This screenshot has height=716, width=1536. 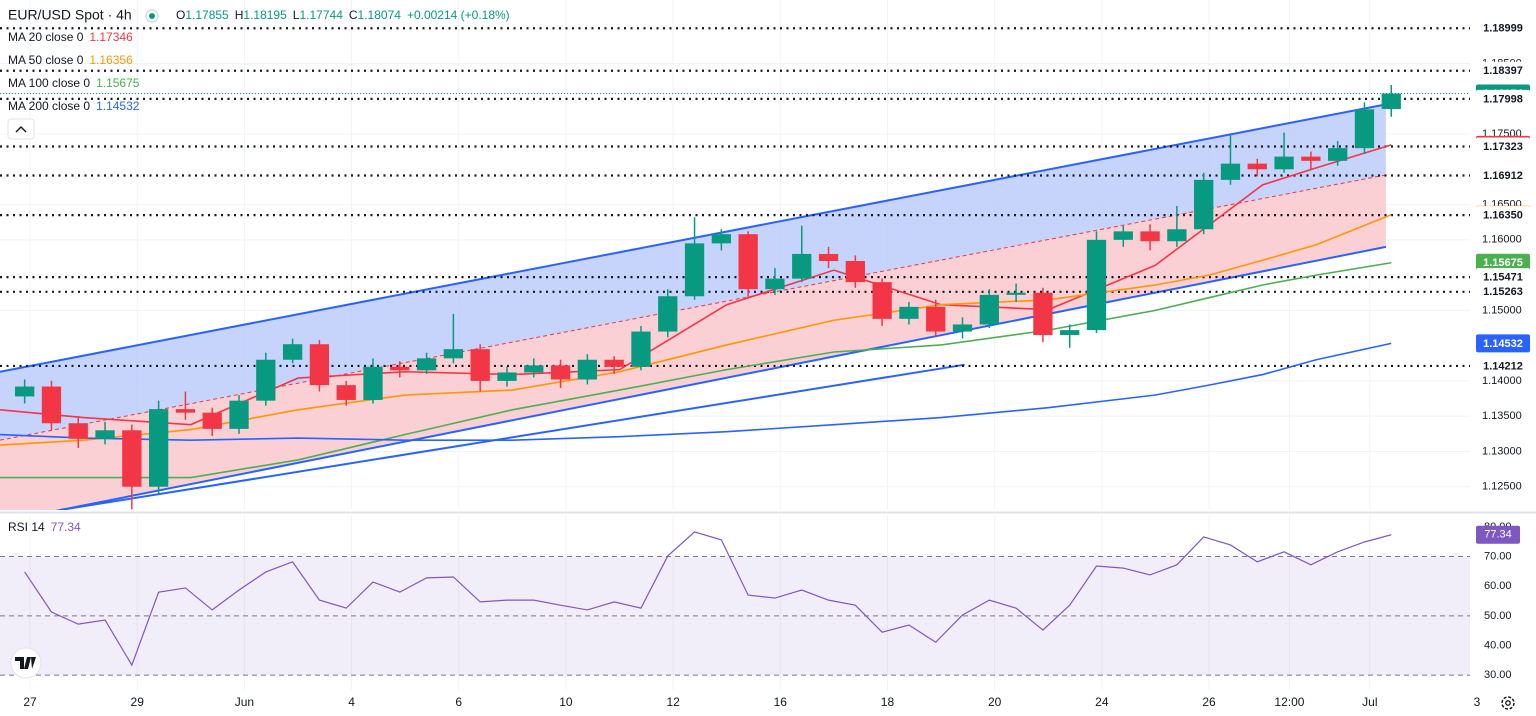 What do you see at coordinates (1498, 556) in the screenshot?
I see `rsi-tick-label: 70.00` at bounding box center [1498, 556].